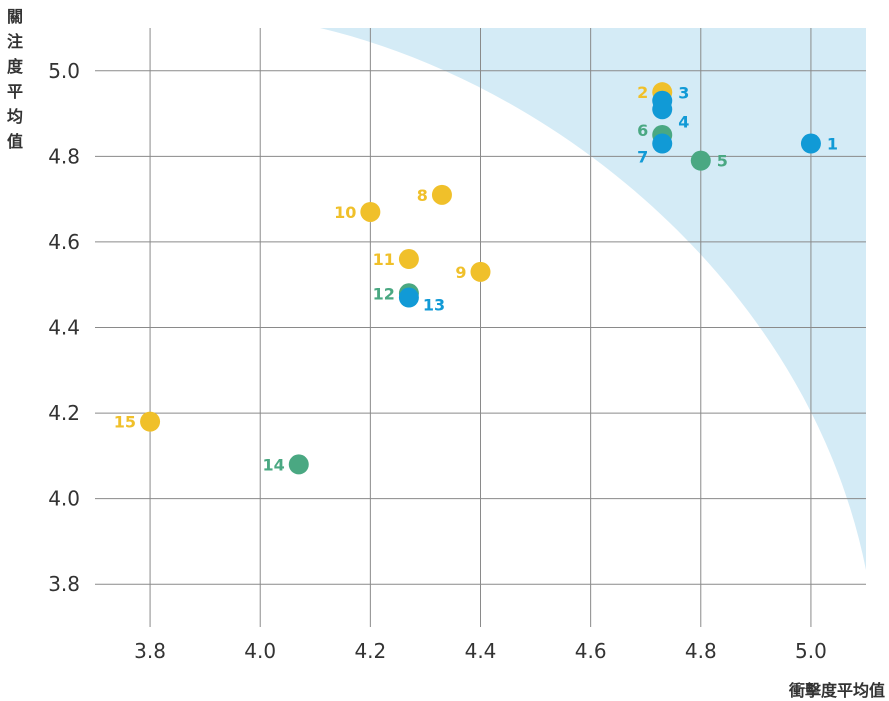 This screenshot has width=889, height=701. What do you see at coordinates (345, 212) in the screenshot?
I see `point-label: 10` at bounding box center [345, 212].